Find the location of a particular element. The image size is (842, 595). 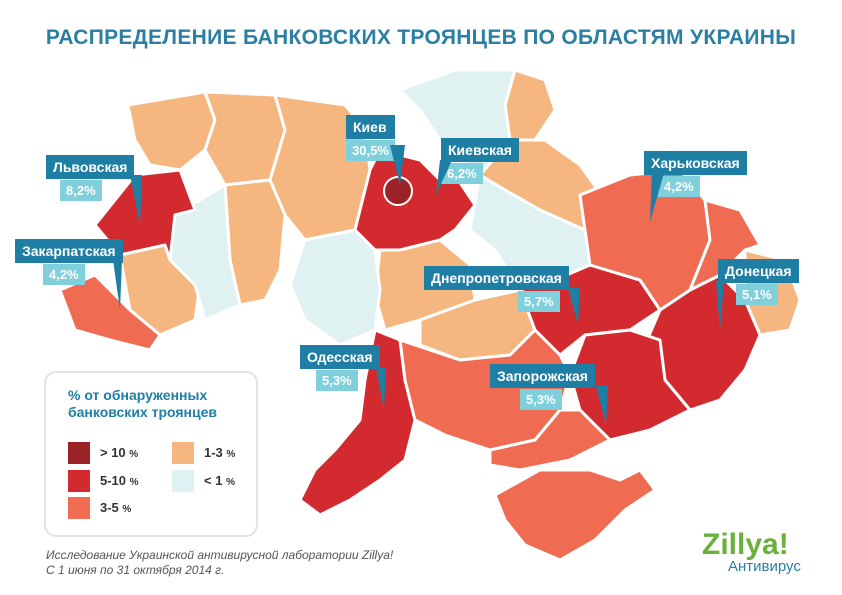

callout-name: Донецкая is located at coordinates (758, 271).